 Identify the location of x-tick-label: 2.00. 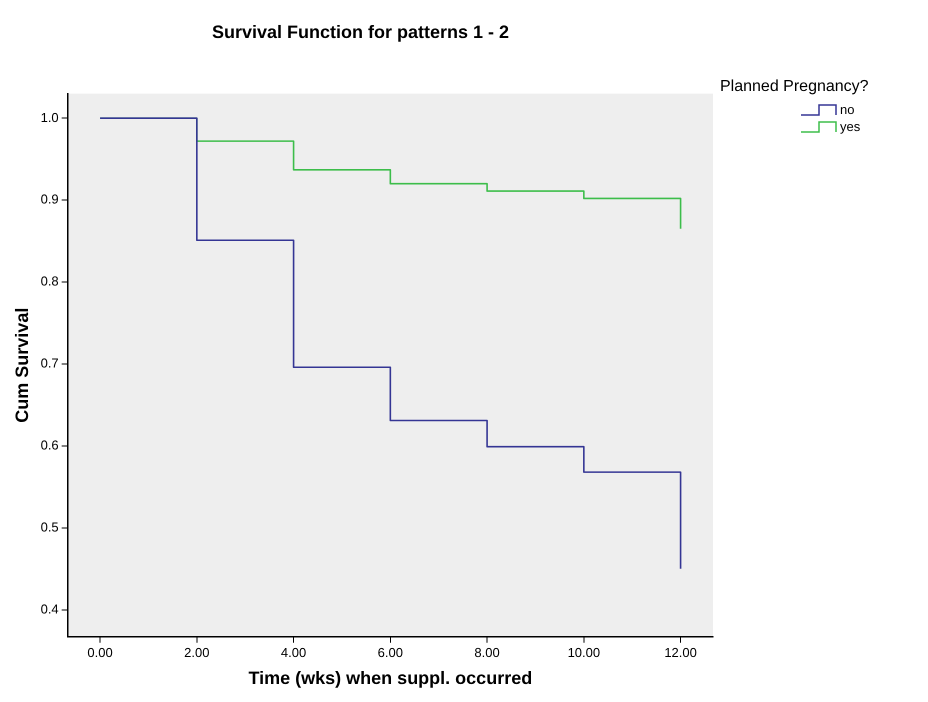
(197, 652).